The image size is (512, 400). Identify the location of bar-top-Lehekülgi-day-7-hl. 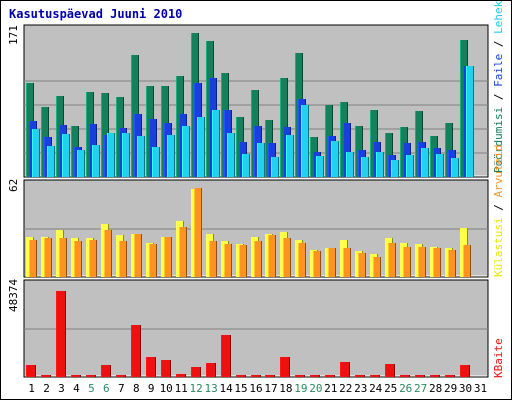
(122, 155).